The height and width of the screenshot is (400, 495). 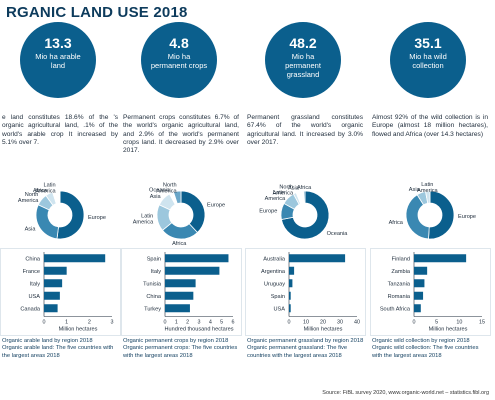 I want to click on bar-label-france: France, so click(x=31, y=272).